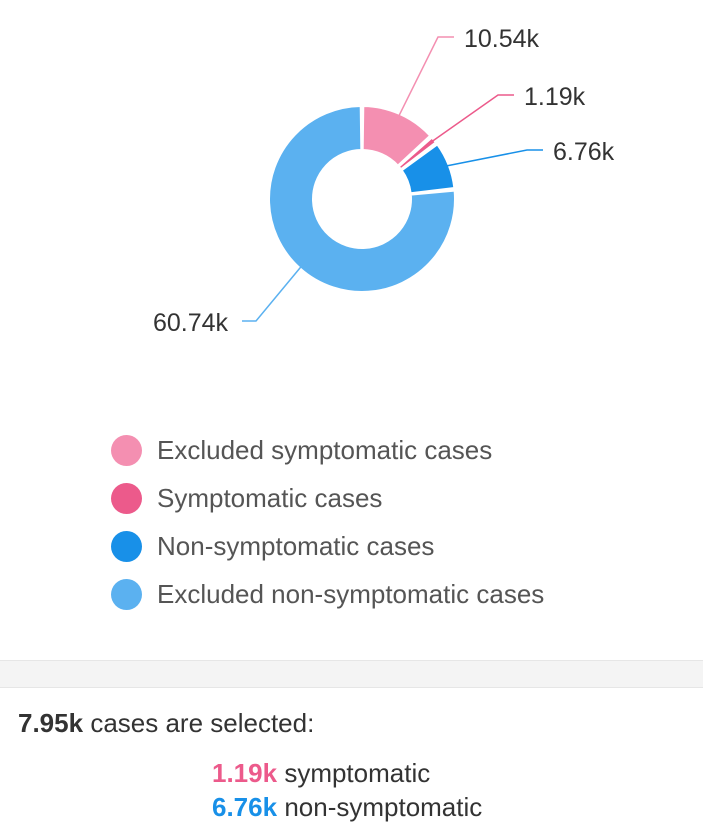 The width and height of the screenshot is (703, 838). Describe the element at coordinates (383, 807) in the screenshot. I see `summary-label-non-symptomatic: non-symptomatic` at that location.